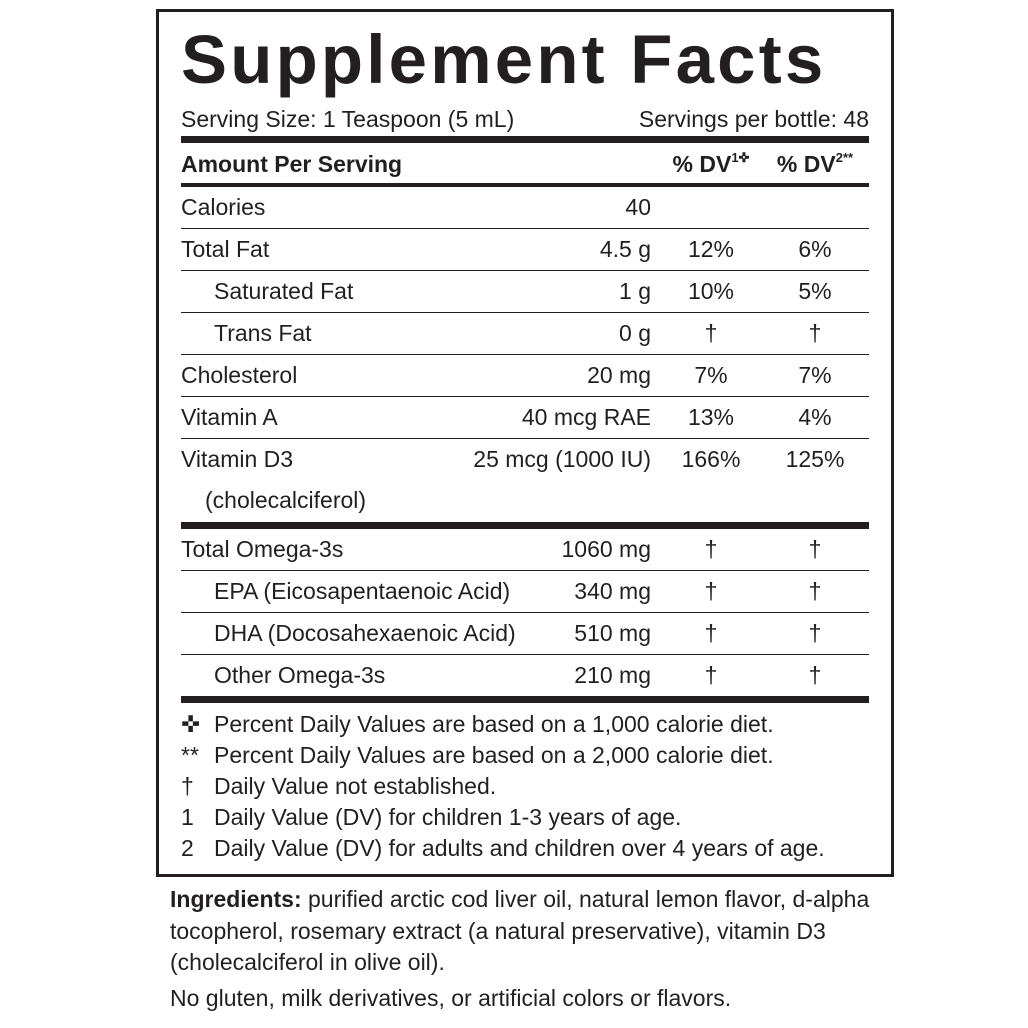 This screenshot has height=1028, width=1028. I want to click on nutrient-amount: 1060 mg, so click(606, 549).